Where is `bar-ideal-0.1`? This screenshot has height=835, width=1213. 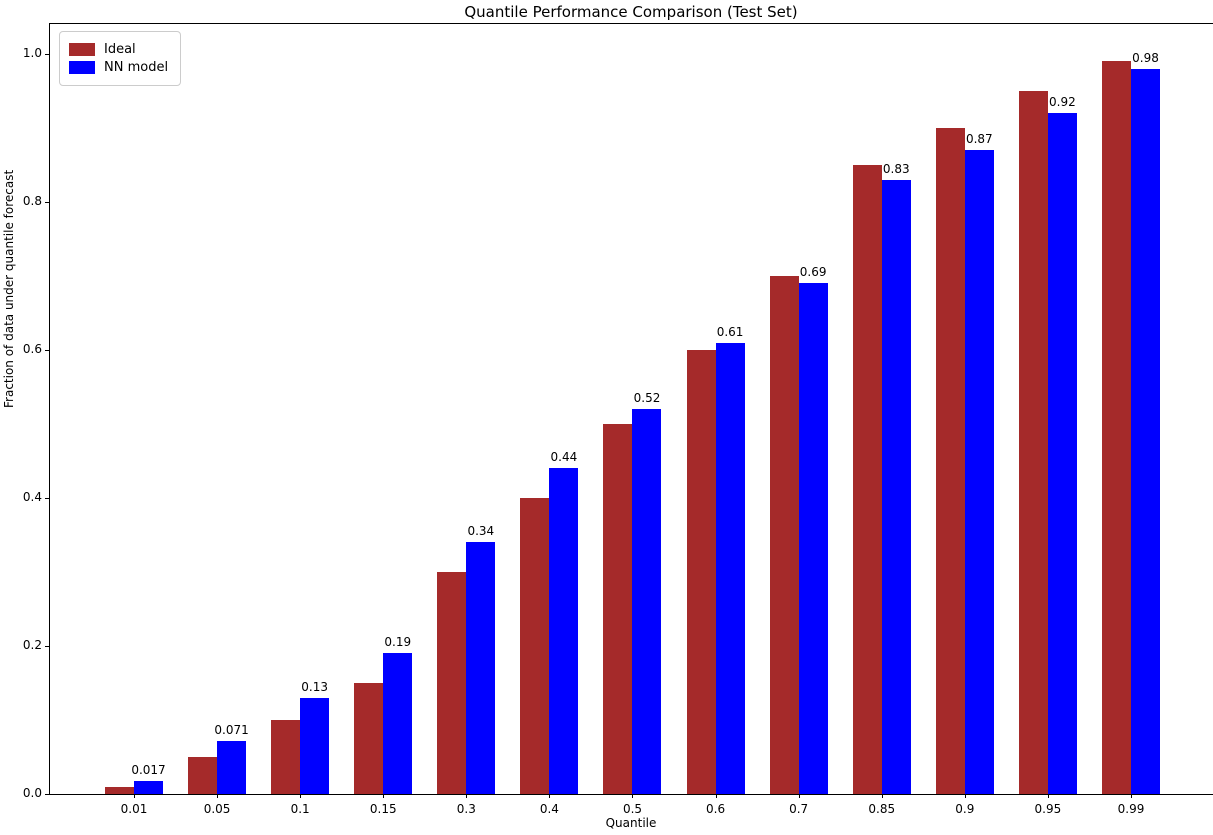
bar-ideal-0.1 is located at coordinates (286, 757).